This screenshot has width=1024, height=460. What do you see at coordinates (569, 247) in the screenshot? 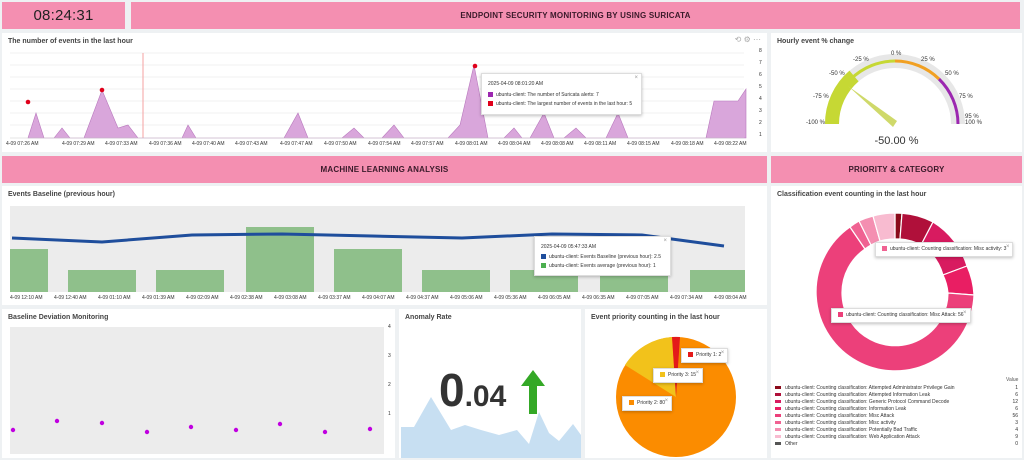
I see `tooltip-time: 2025-04-09 05:47:33 AM` at bounding box center [569, 247].